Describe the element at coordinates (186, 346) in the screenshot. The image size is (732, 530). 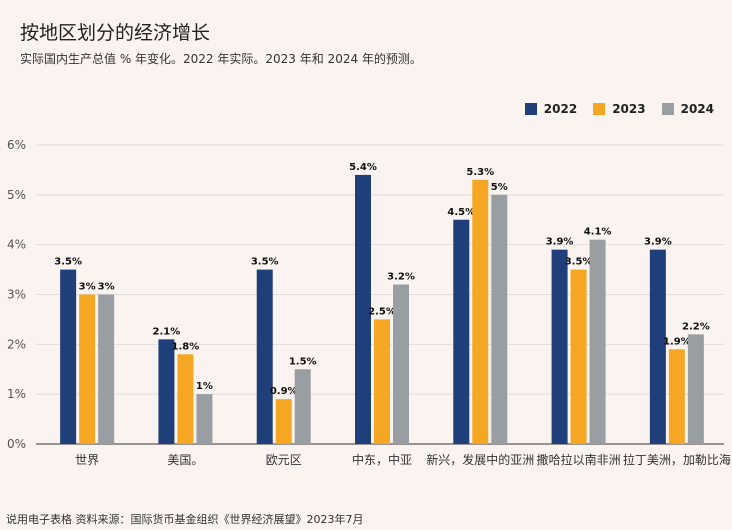
I see `data-label: 1.8%` at that location.